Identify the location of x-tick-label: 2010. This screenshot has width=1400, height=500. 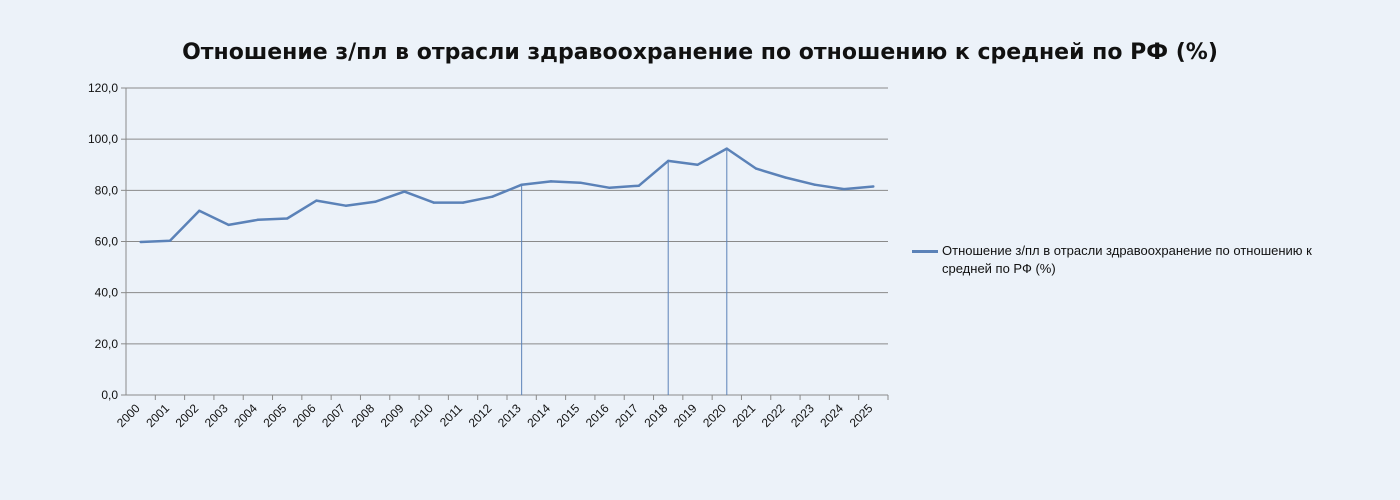
(421, 415).